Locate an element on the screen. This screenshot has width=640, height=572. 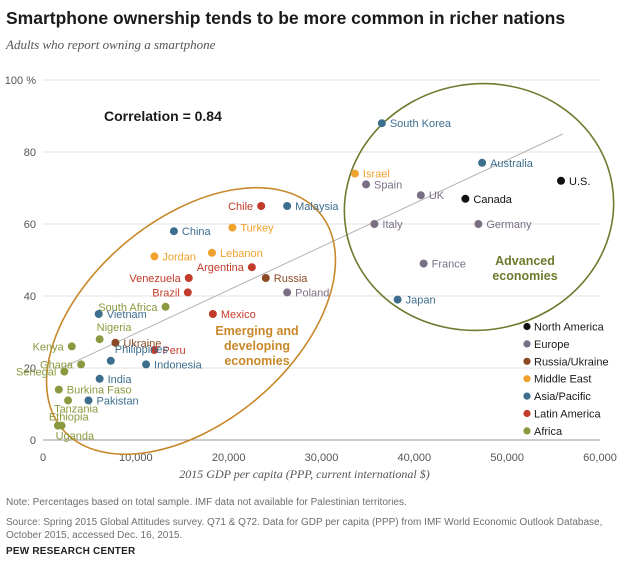
point-label: France is located at coordinates (449, 265).